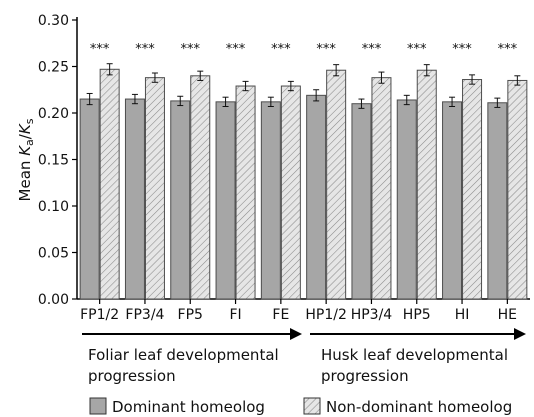 This screenshot has height=417, width=534. Describe the element at coordinates (296, 334) in the screenshot. I see `foliar-arrow-head` at that location.